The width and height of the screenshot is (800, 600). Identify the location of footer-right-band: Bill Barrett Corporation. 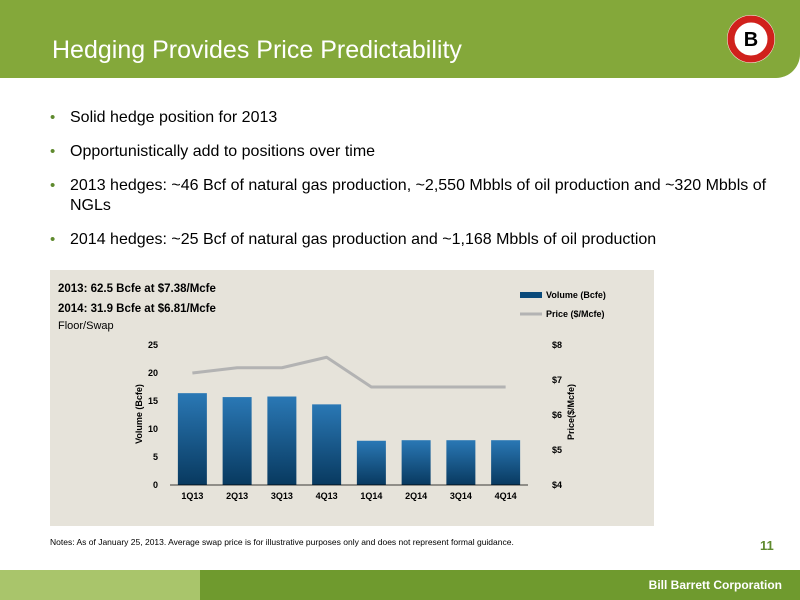
(500, 585).